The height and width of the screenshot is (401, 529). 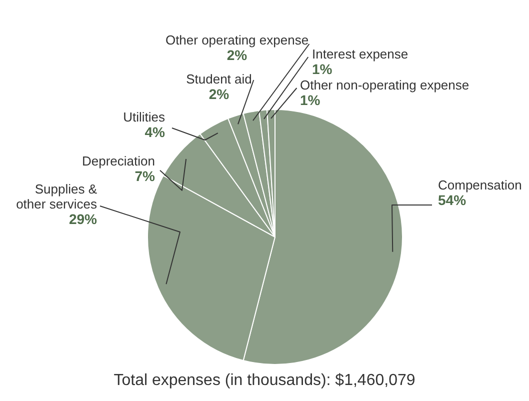 What do you see at coordinates (155, 132) in the screenshot?
I see `data-label: 4%` at bounding box center [155, 132].